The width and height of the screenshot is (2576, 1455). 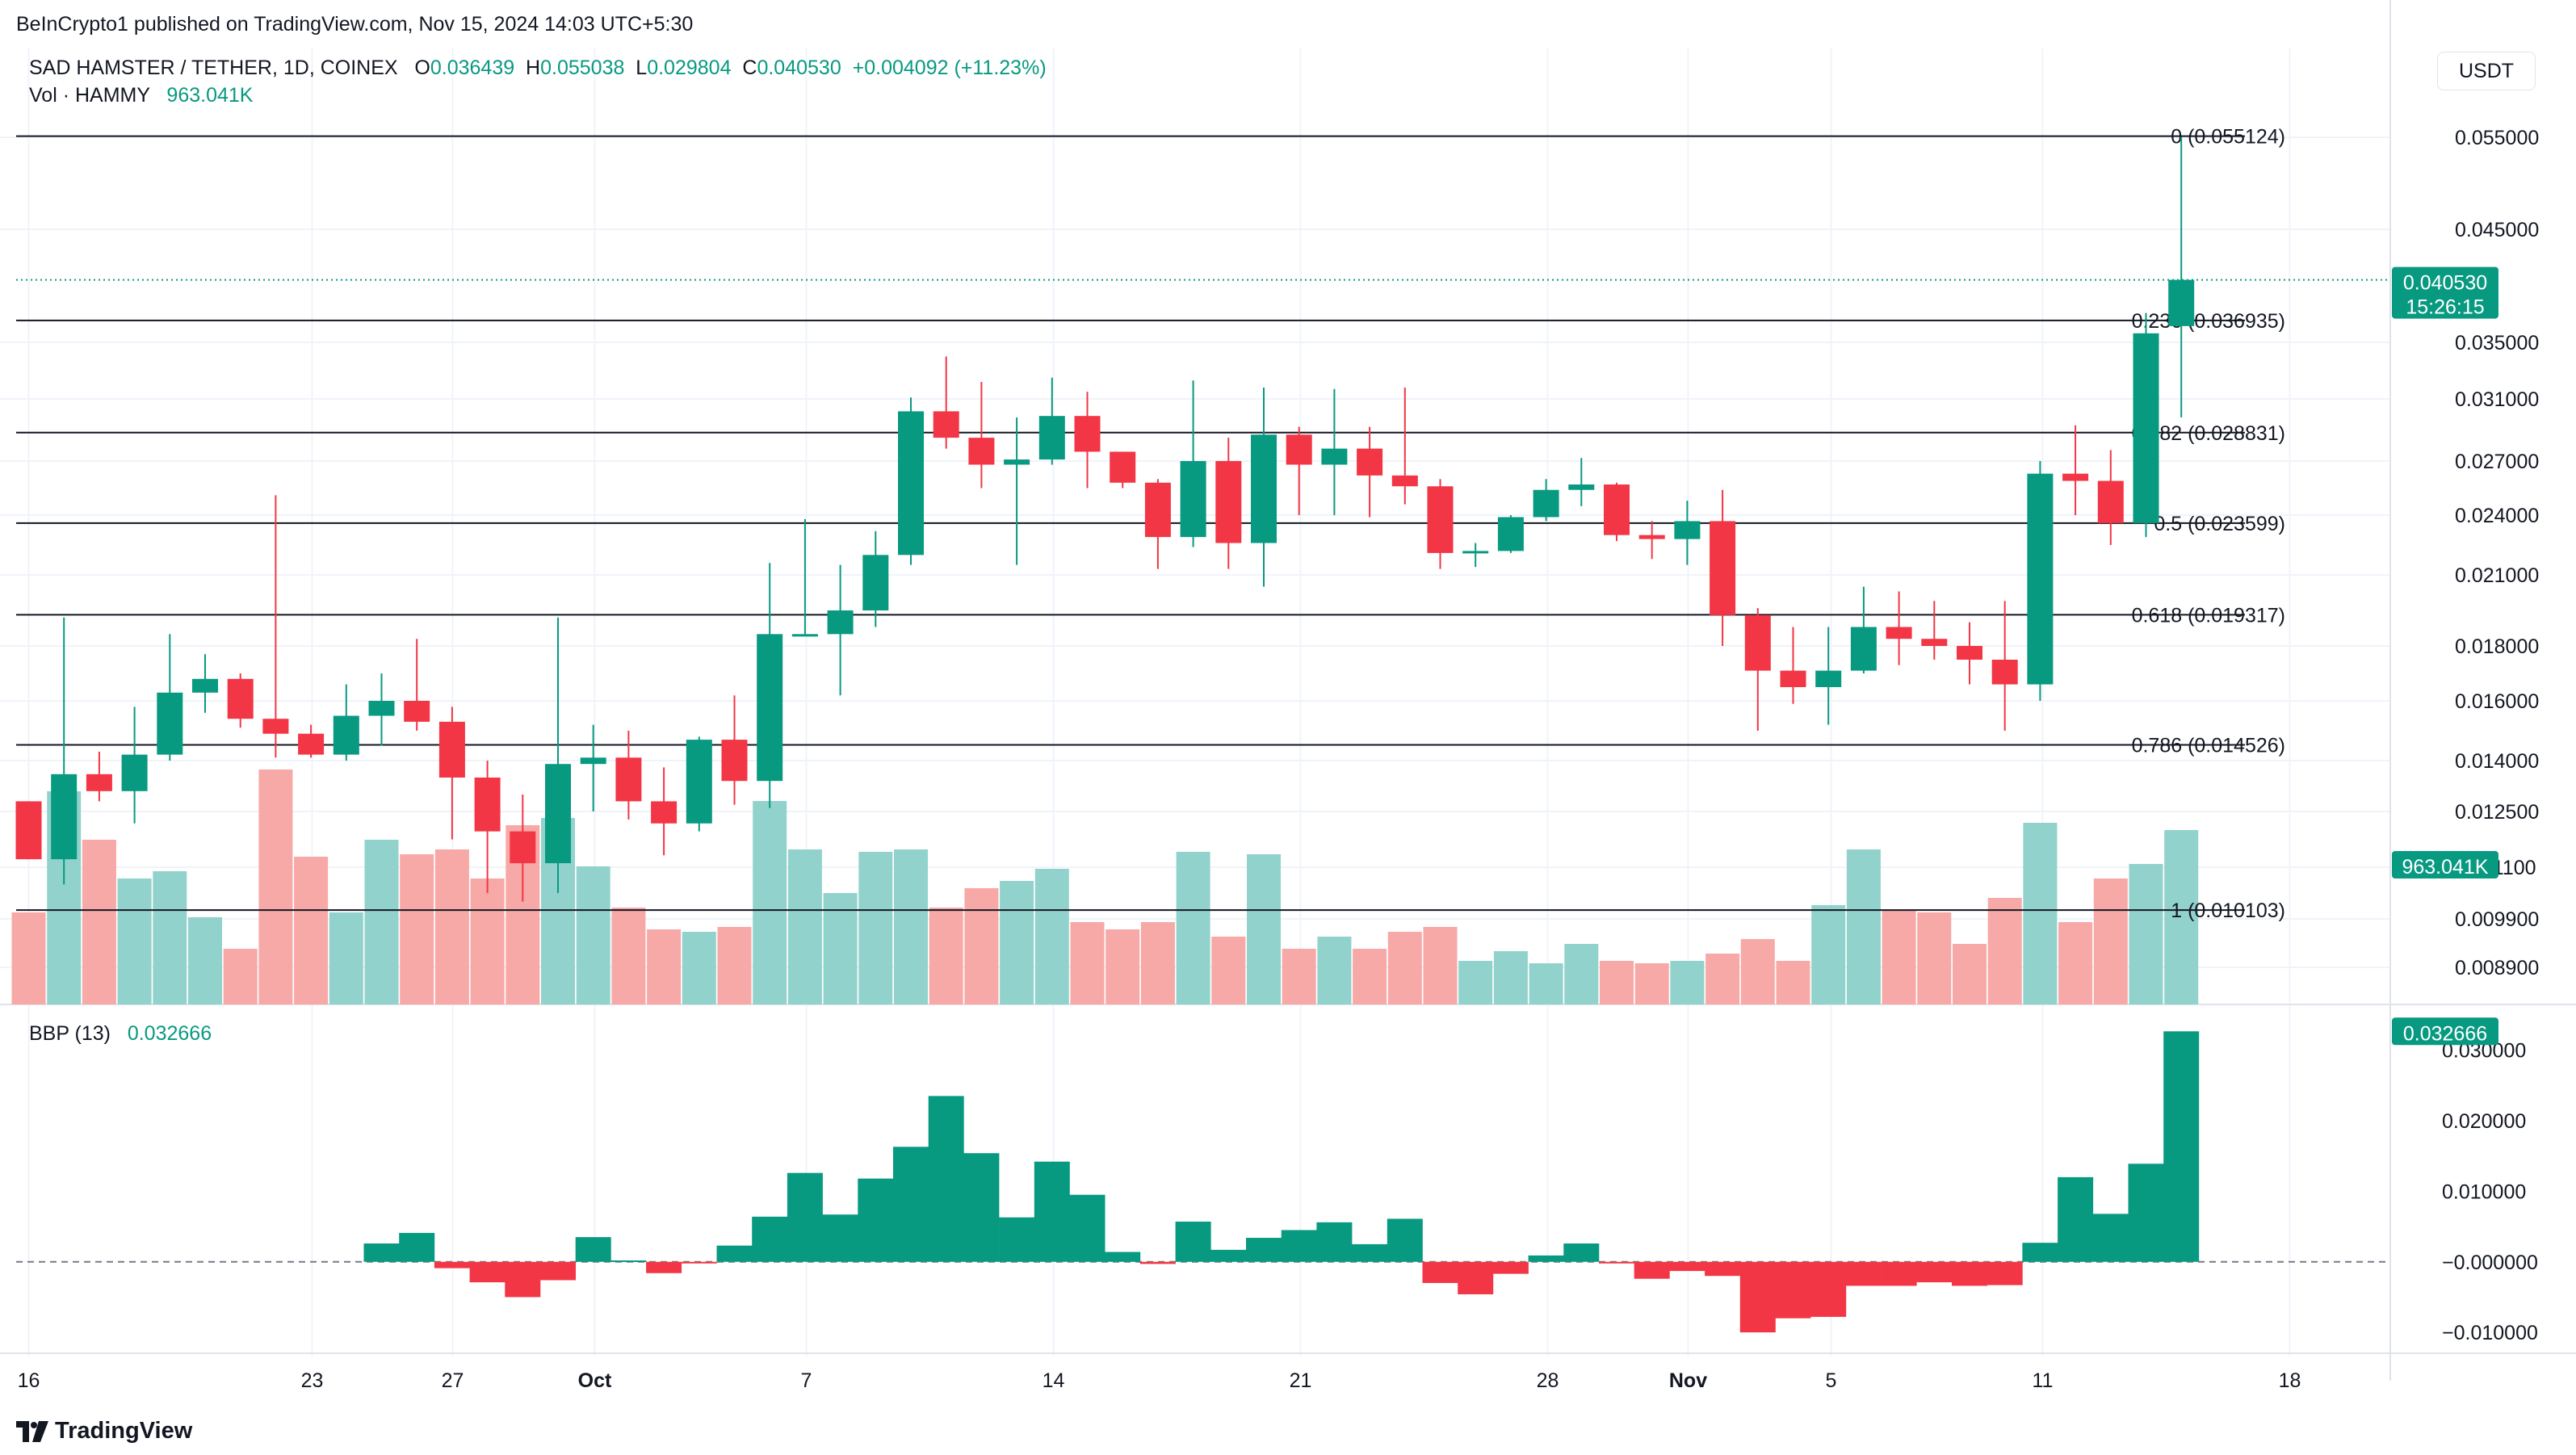 I want to click on bbp-value-badge-text: 0.032666, so click(x=2445, y=1033).